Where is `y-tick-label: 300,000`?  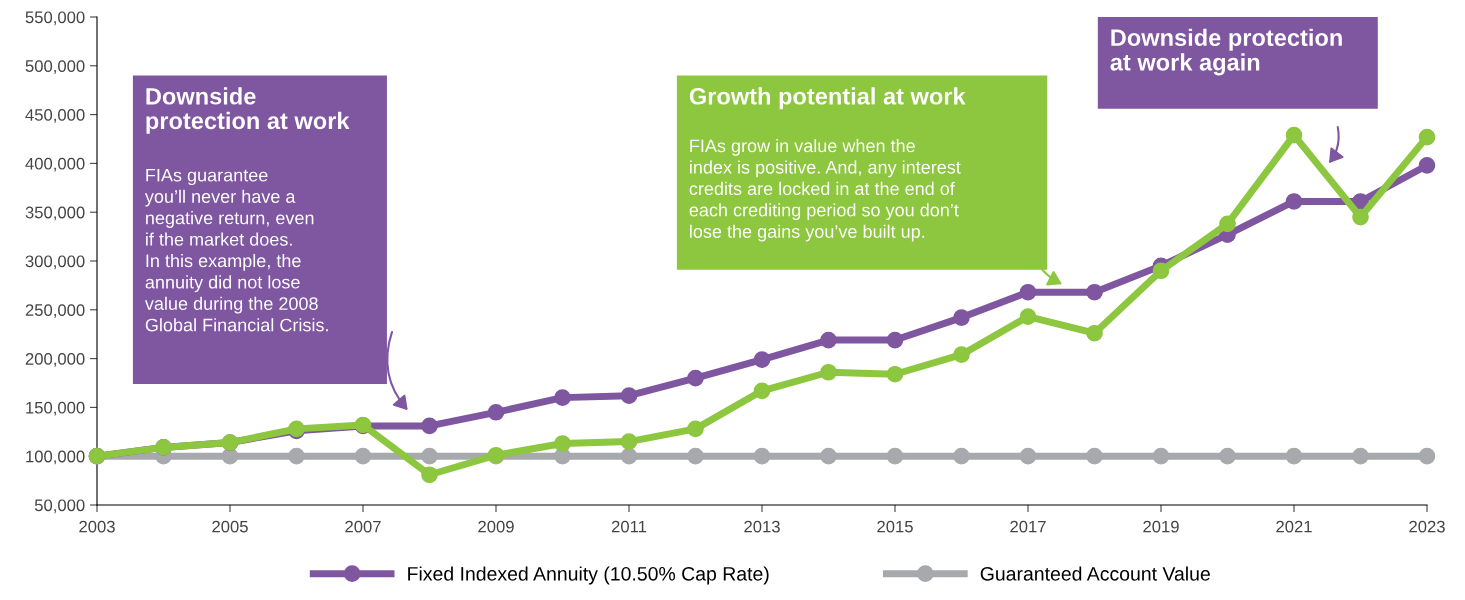
y-tick-label: 300,000 is located at coordinates (55, 262).